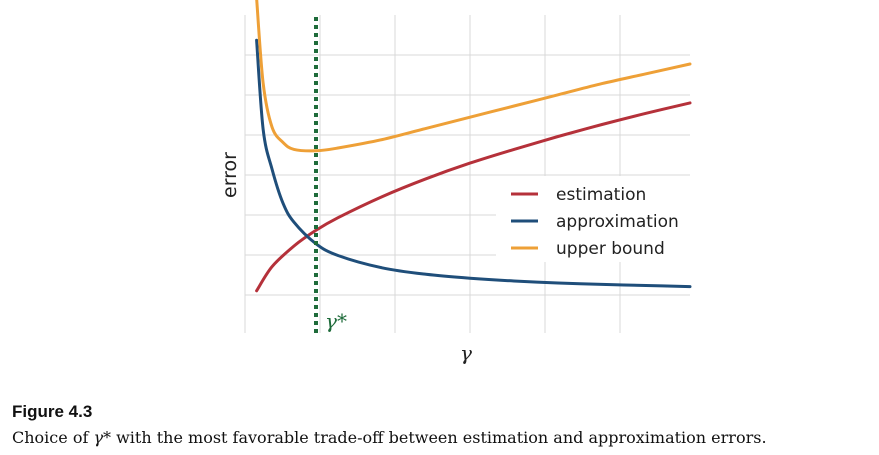 The height and width of the screenshot is (455, 879). What do you see at coordinates (52, 411) in the screenshot?
I see `figure-label: Figure 4.3` at bounding box center [52, 411].